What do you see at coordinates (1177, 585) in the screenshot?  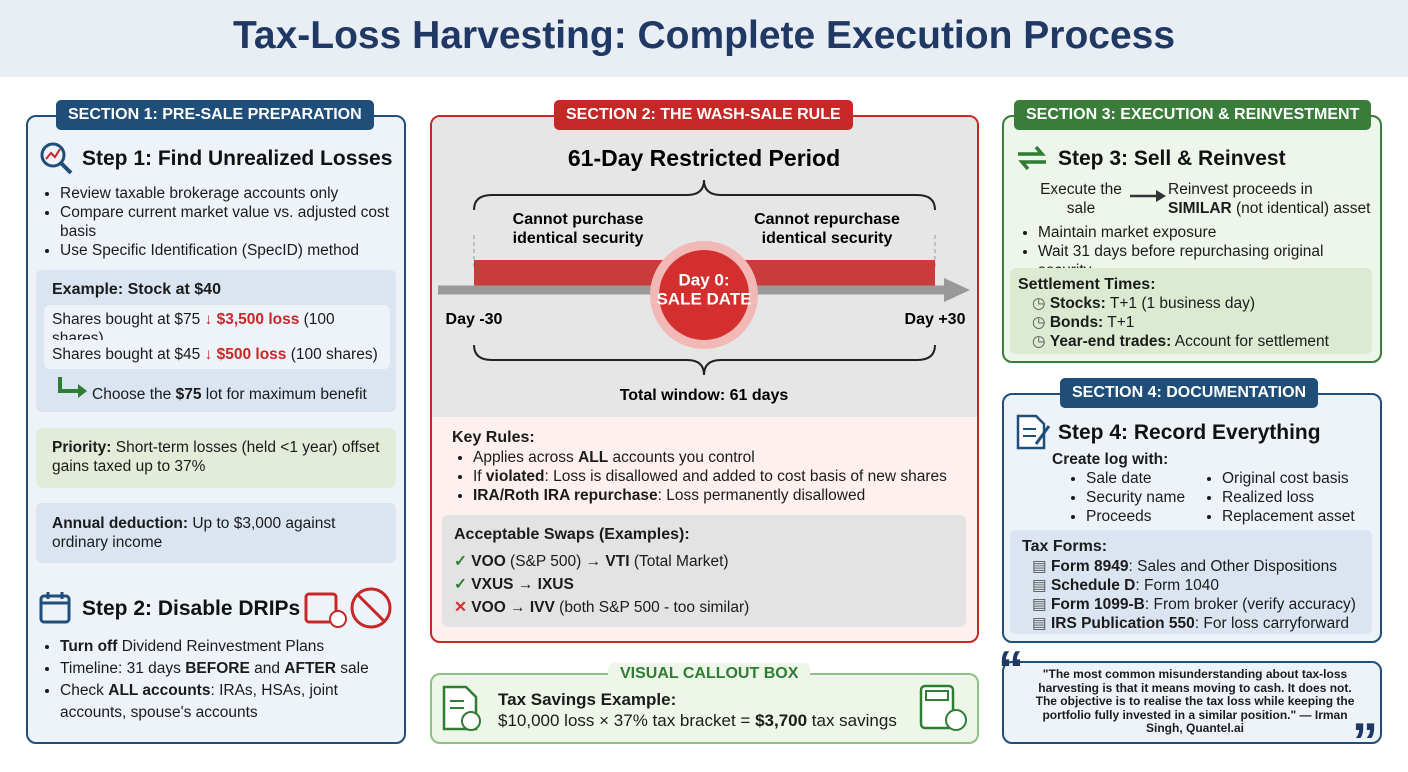 I see `text-run: : Form 1040` at bounding box center [1177, 585].